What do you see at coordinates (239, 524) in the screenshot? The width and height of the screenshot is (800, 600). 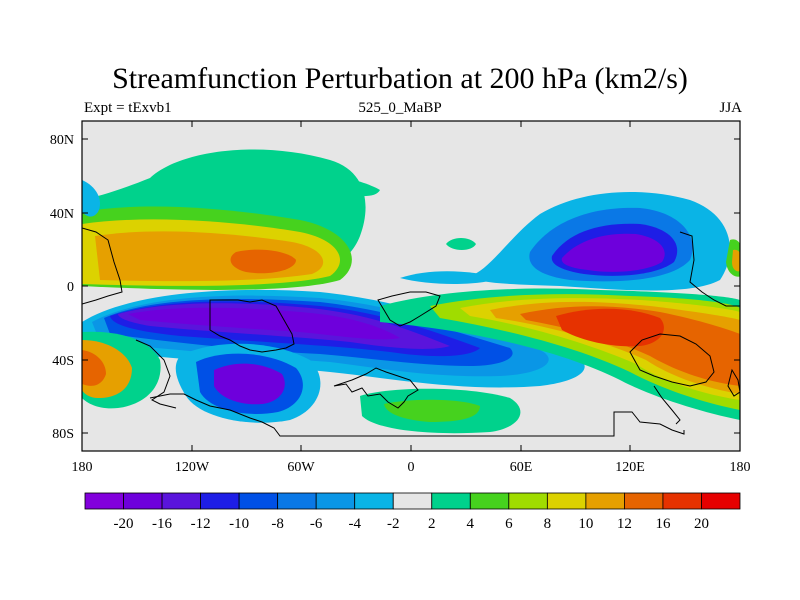 I see `colorbar-label: -10` at bounding box center [239, 524].